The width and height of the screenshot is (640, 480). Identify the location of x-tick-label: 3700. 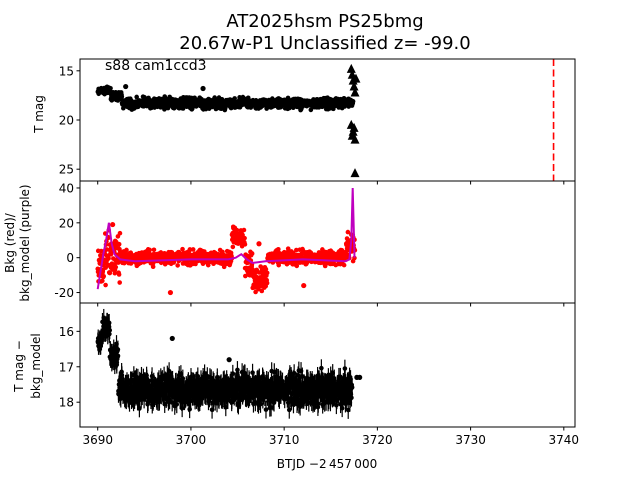
(191, 440).